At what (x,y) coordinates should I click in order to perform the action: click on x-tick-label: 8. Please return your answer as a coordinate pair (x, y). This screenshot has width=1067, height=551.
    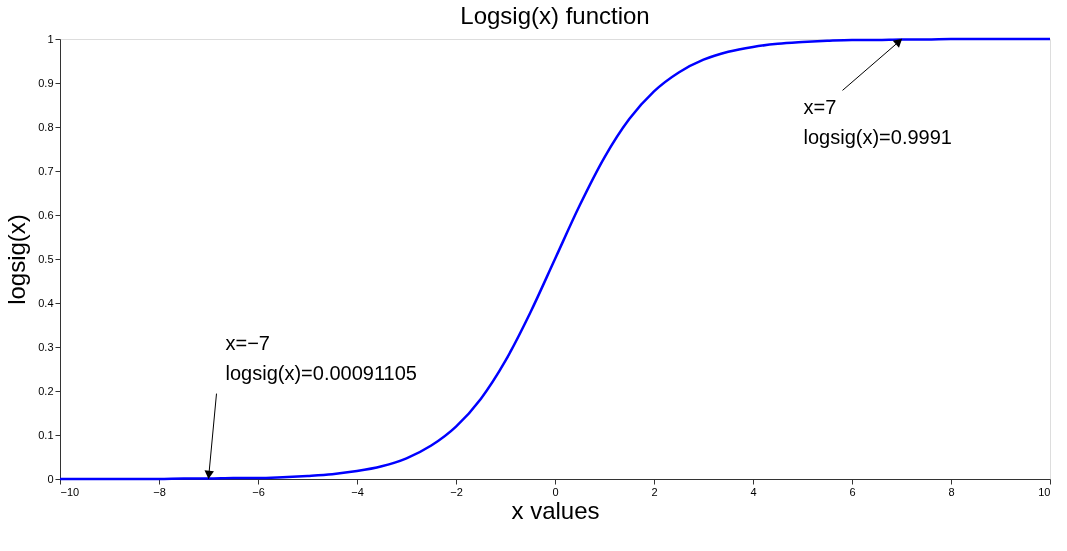
    Looking at the image, I should click on (951, 491).